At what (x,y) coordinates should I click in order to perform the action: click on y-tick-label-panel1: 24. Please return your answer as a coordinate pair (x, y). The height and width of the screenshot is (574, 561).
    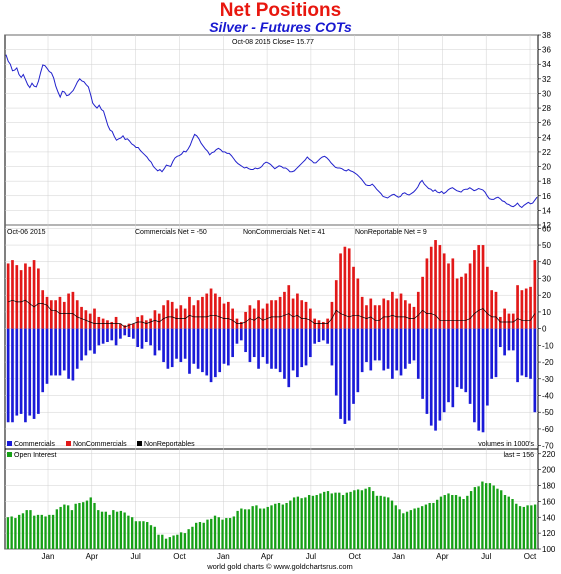
    Looking at the image, I should click on (546, 137).